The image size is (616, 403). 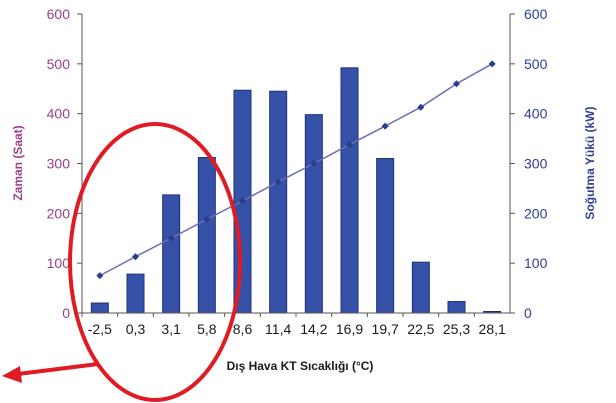 I want to click on x-tick-label-1: 0,3, so click(x=136, y=329).